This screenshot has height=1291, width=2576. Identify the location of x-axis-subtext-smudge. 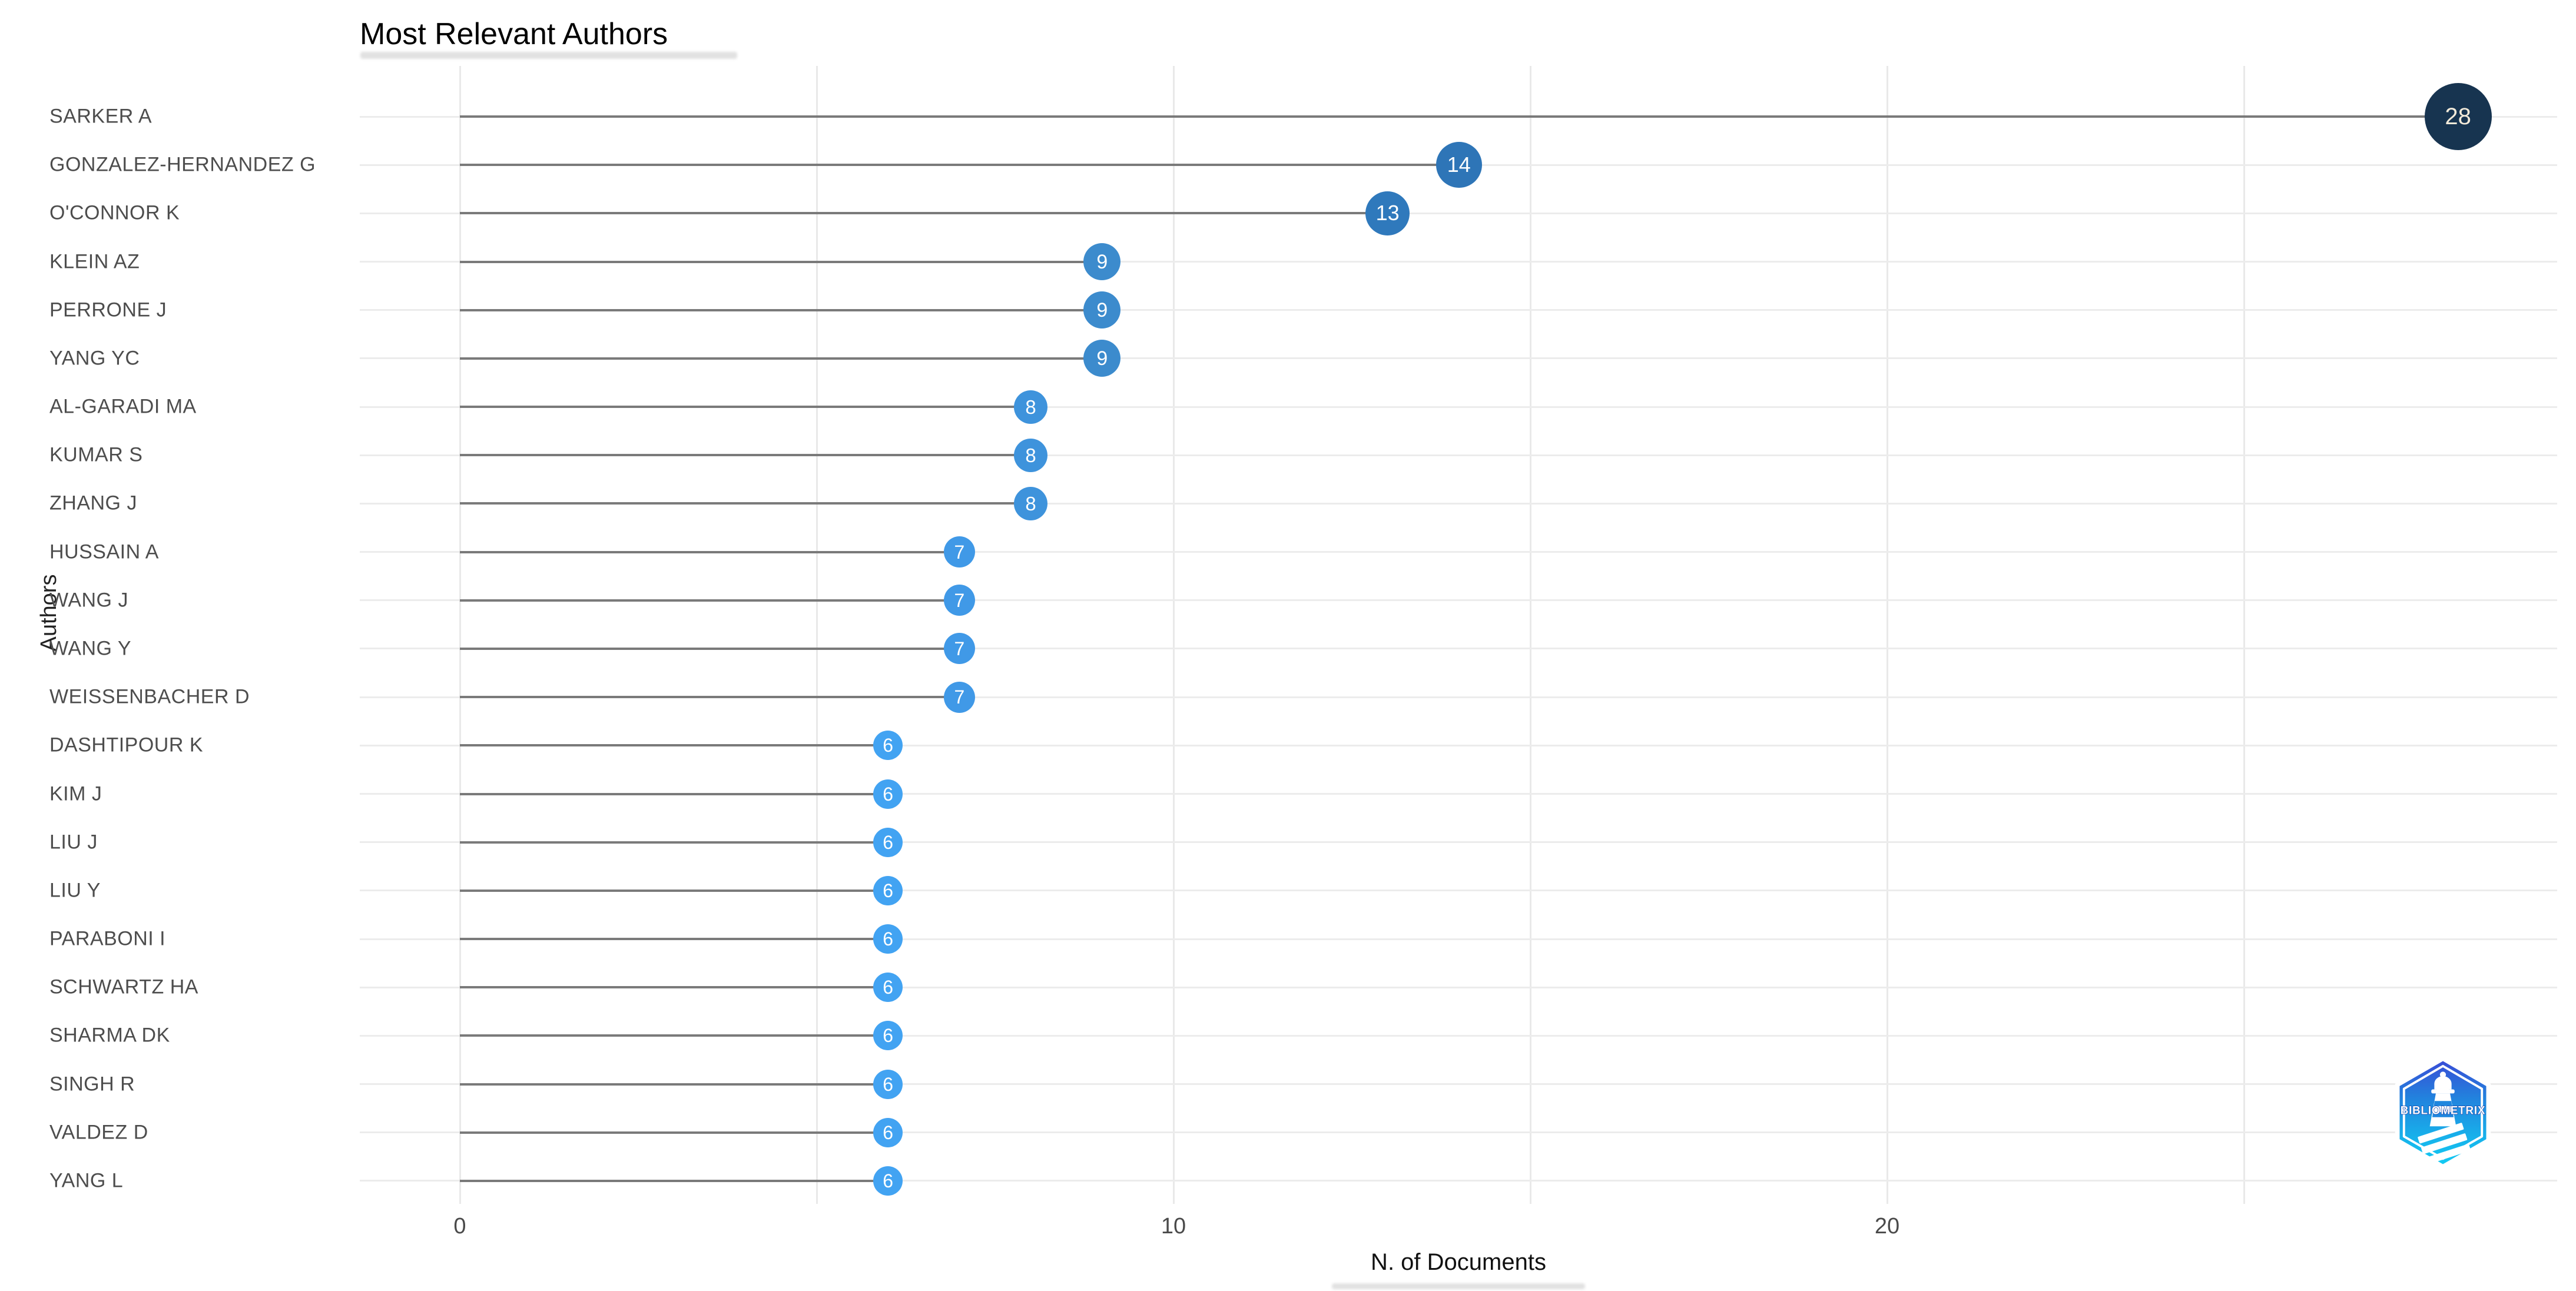
(1459, 1286).